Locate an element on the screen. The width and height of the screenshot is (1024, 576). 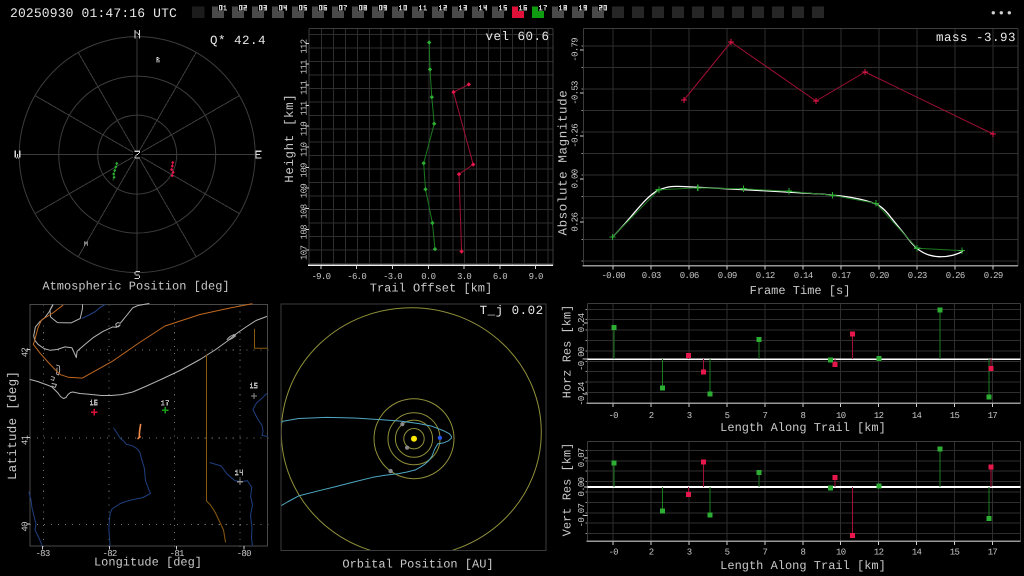
svg-text: 0.24 is located at coordinates (582, 322).